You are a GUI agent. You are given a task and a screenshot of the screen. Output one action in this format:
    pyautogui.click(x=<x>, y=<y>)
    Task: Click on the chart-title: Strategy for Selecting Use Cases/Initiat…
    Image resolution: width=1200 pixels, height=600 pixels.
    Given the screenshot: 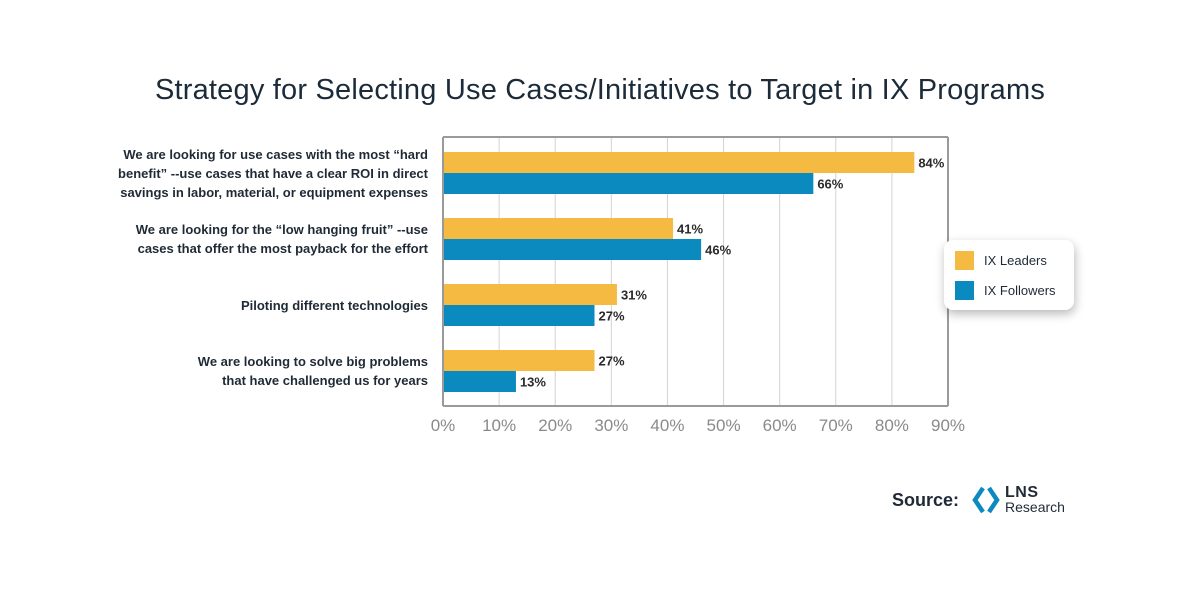 What is the action you would take?
    pyautogui.click(x=600, y=90)
    